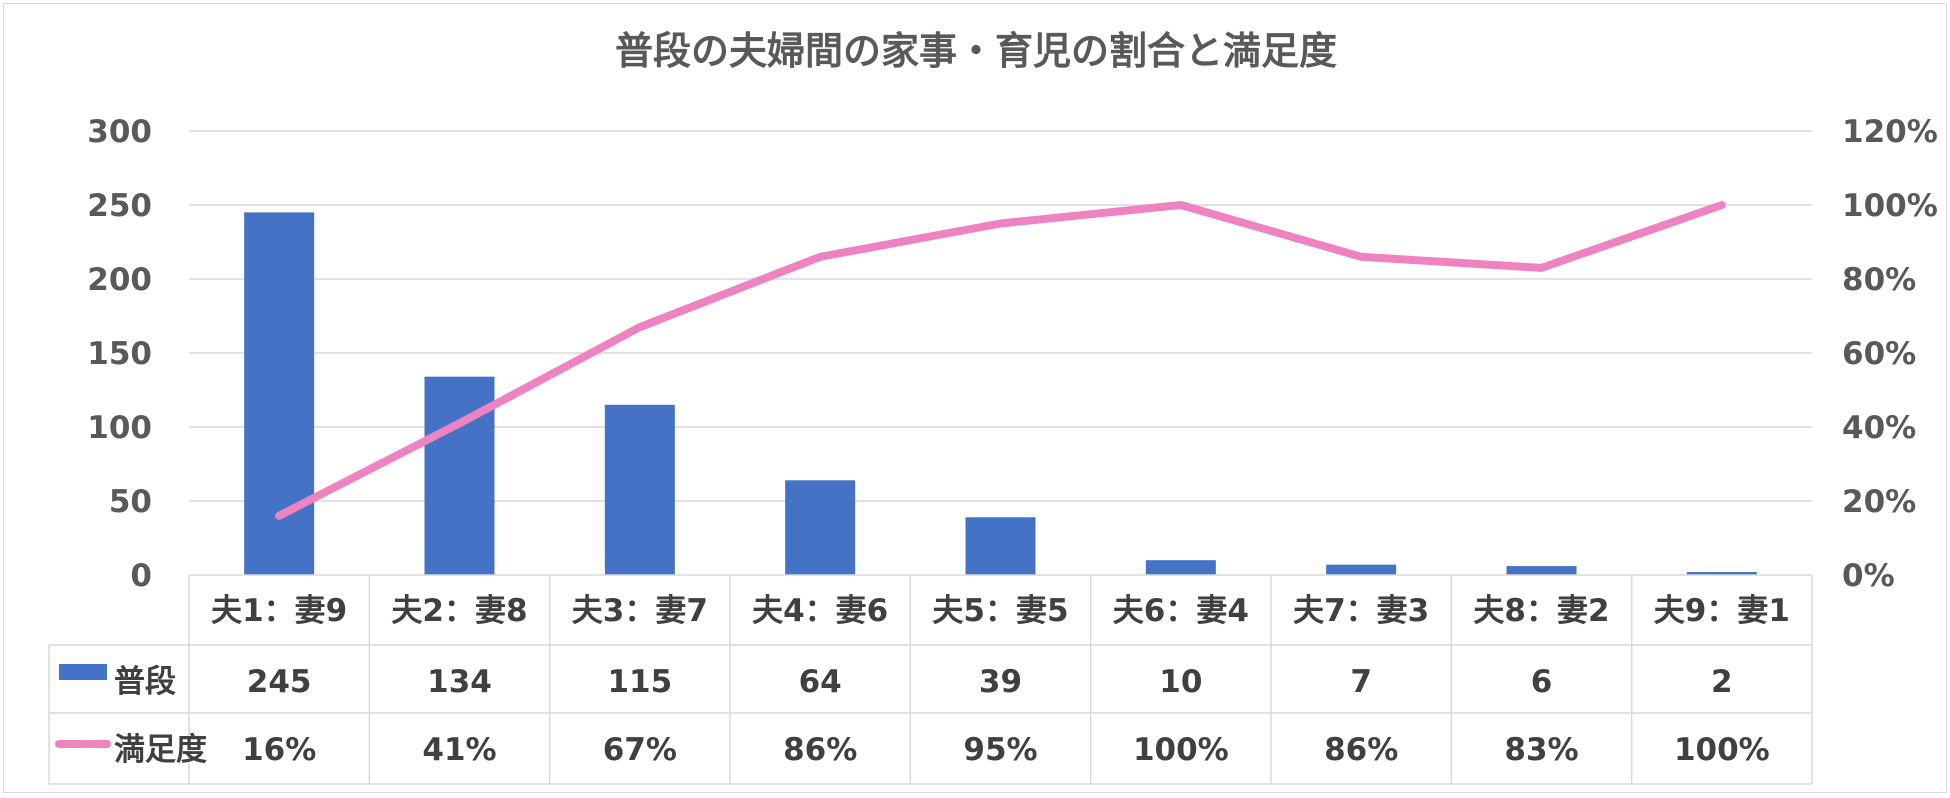 This screenshot has height=798, width=1950. What do you see at coordinates (1879, 280) in the screenshot?
I see `right-axis-tick-label: 80%` at bounding box center [1879, 280].